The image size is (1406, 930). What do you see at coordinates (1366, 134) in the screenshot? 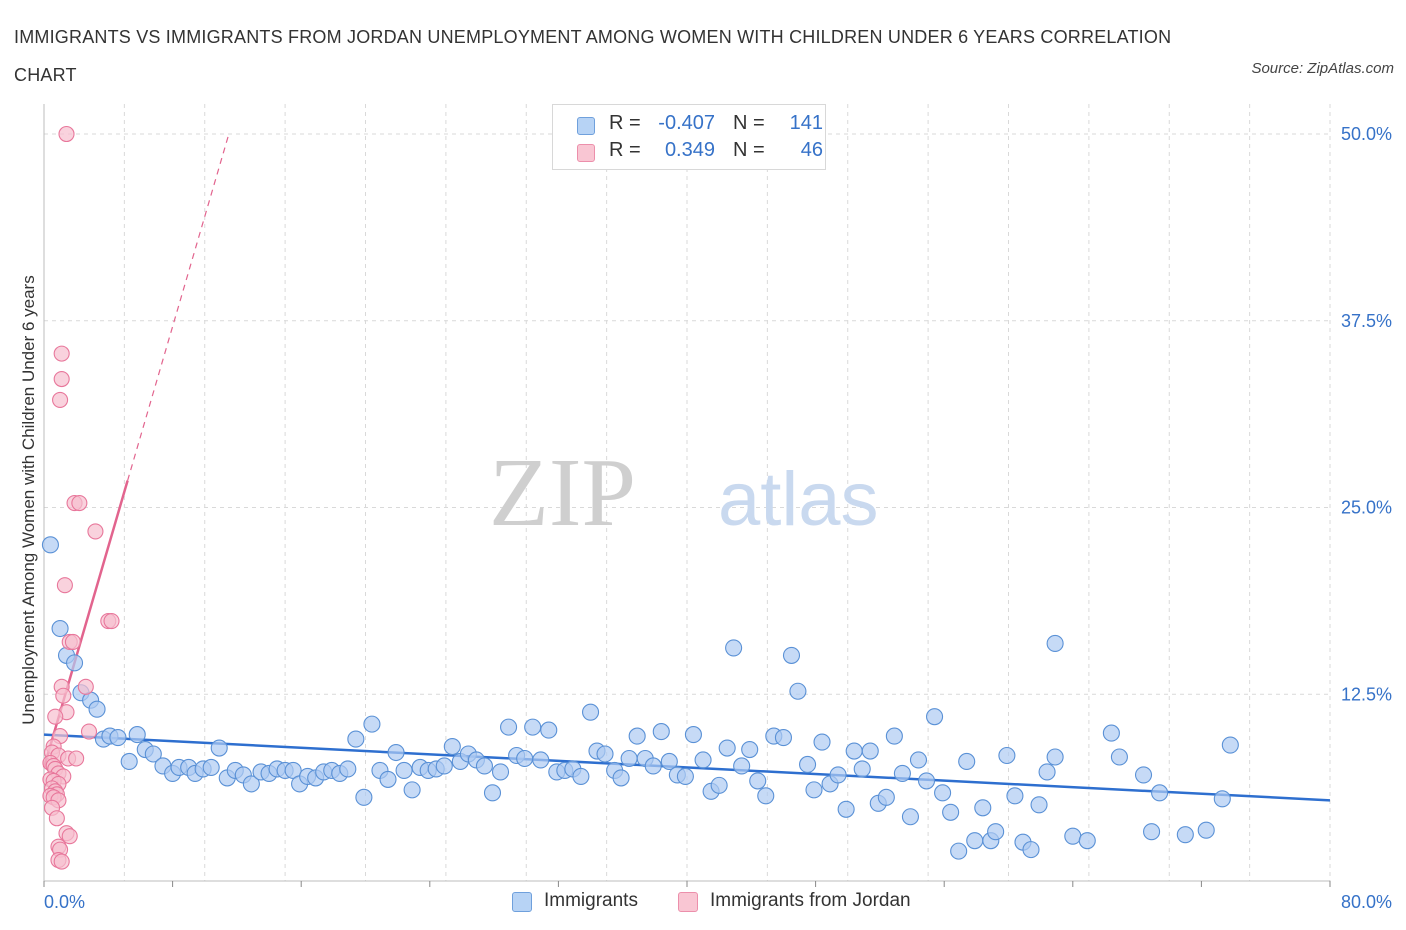
I see `y-tick-label: 50.0%` at bounding box center [1366, 134].